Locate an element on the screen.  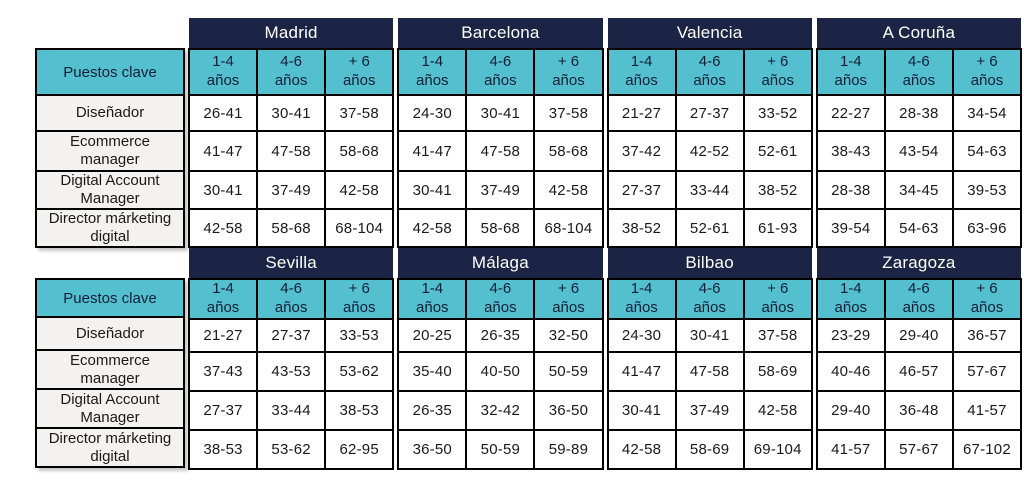
salary-range-cell: 21-27 is located at coordinates (641, 113).